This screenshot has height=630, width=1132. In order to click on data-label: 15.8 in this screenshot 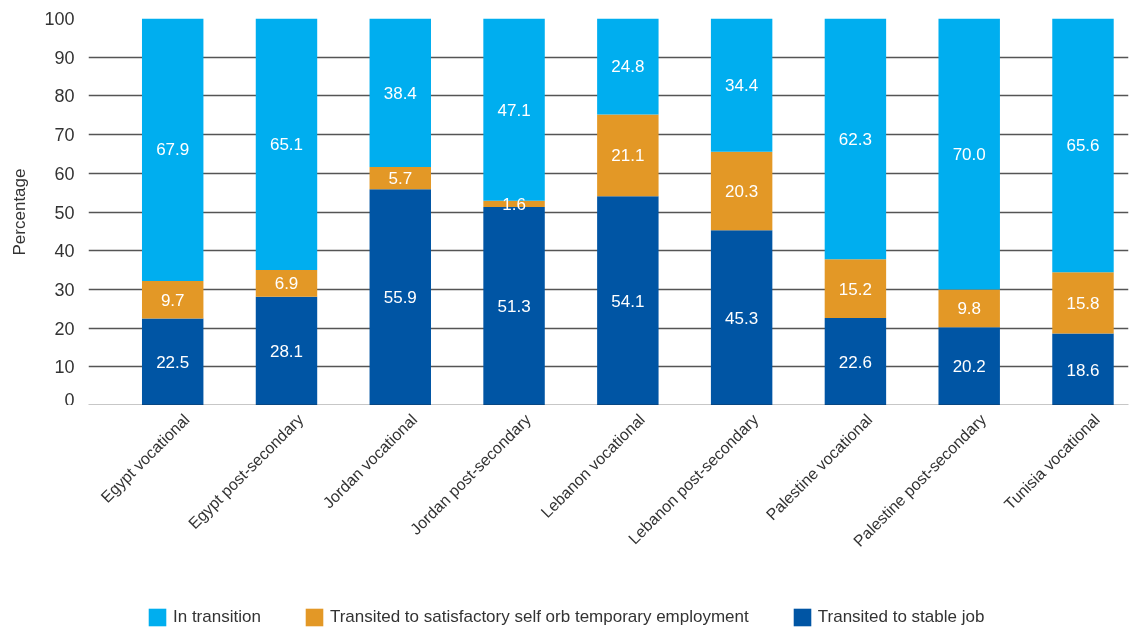, I will do `click(1083, 303)`.